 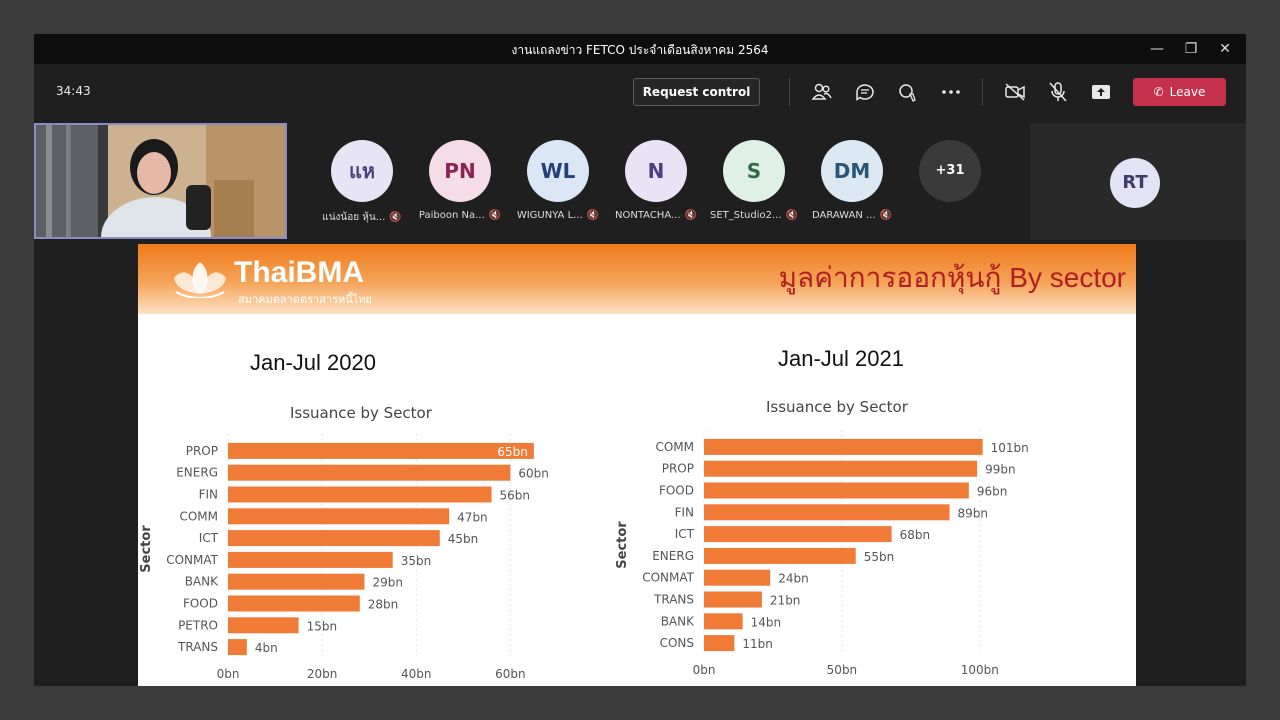 What do you see at coordinates (1157, 49) in the screenshot?
I see `minimize-icon: —` at bounding box center [1157, 49].